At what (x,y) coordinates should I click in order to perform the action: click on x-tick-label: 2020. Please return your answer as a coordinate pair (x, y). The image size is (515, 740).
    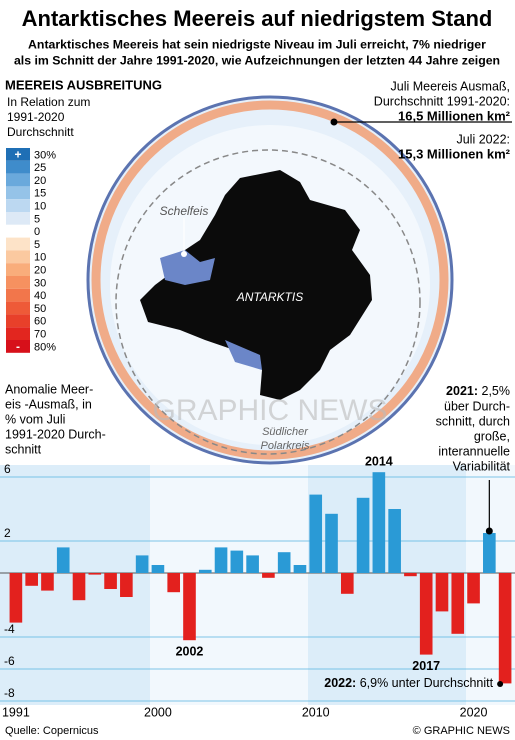
    Looking at the image, I should click on (474, 712).